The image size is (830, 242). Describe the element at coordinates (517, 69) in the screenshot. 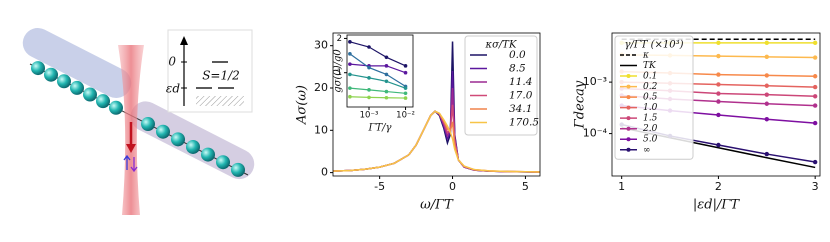

I see `legend-label: 8.5` at that location.